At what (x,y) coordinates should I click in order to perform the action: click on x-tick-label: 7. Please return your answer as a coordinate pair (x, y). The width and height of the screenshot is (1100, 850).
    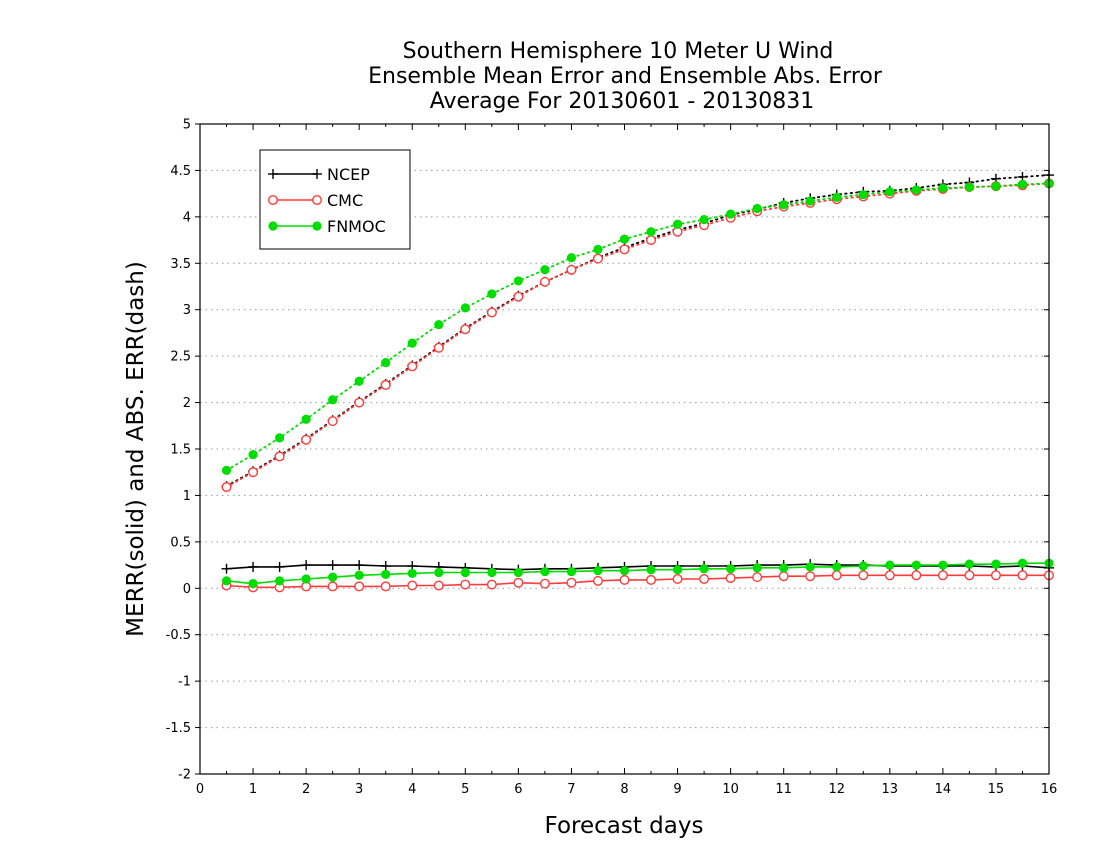
    Looking at the image, I should click on (571, 789).